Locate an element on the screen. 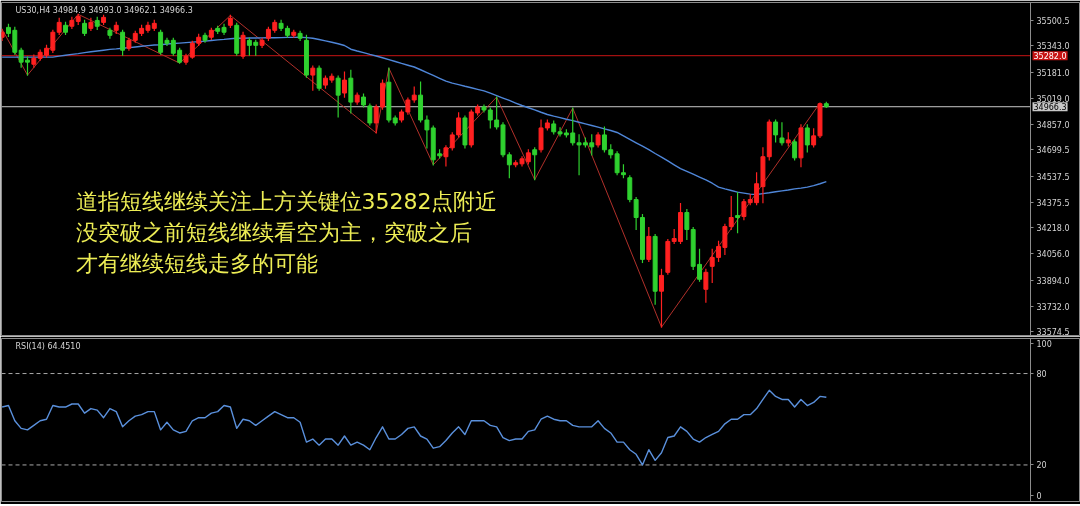 The width and height of the screenshot is (1080, 506). ref-line-label: 35282.0 is located at coordinates (1050, 57).